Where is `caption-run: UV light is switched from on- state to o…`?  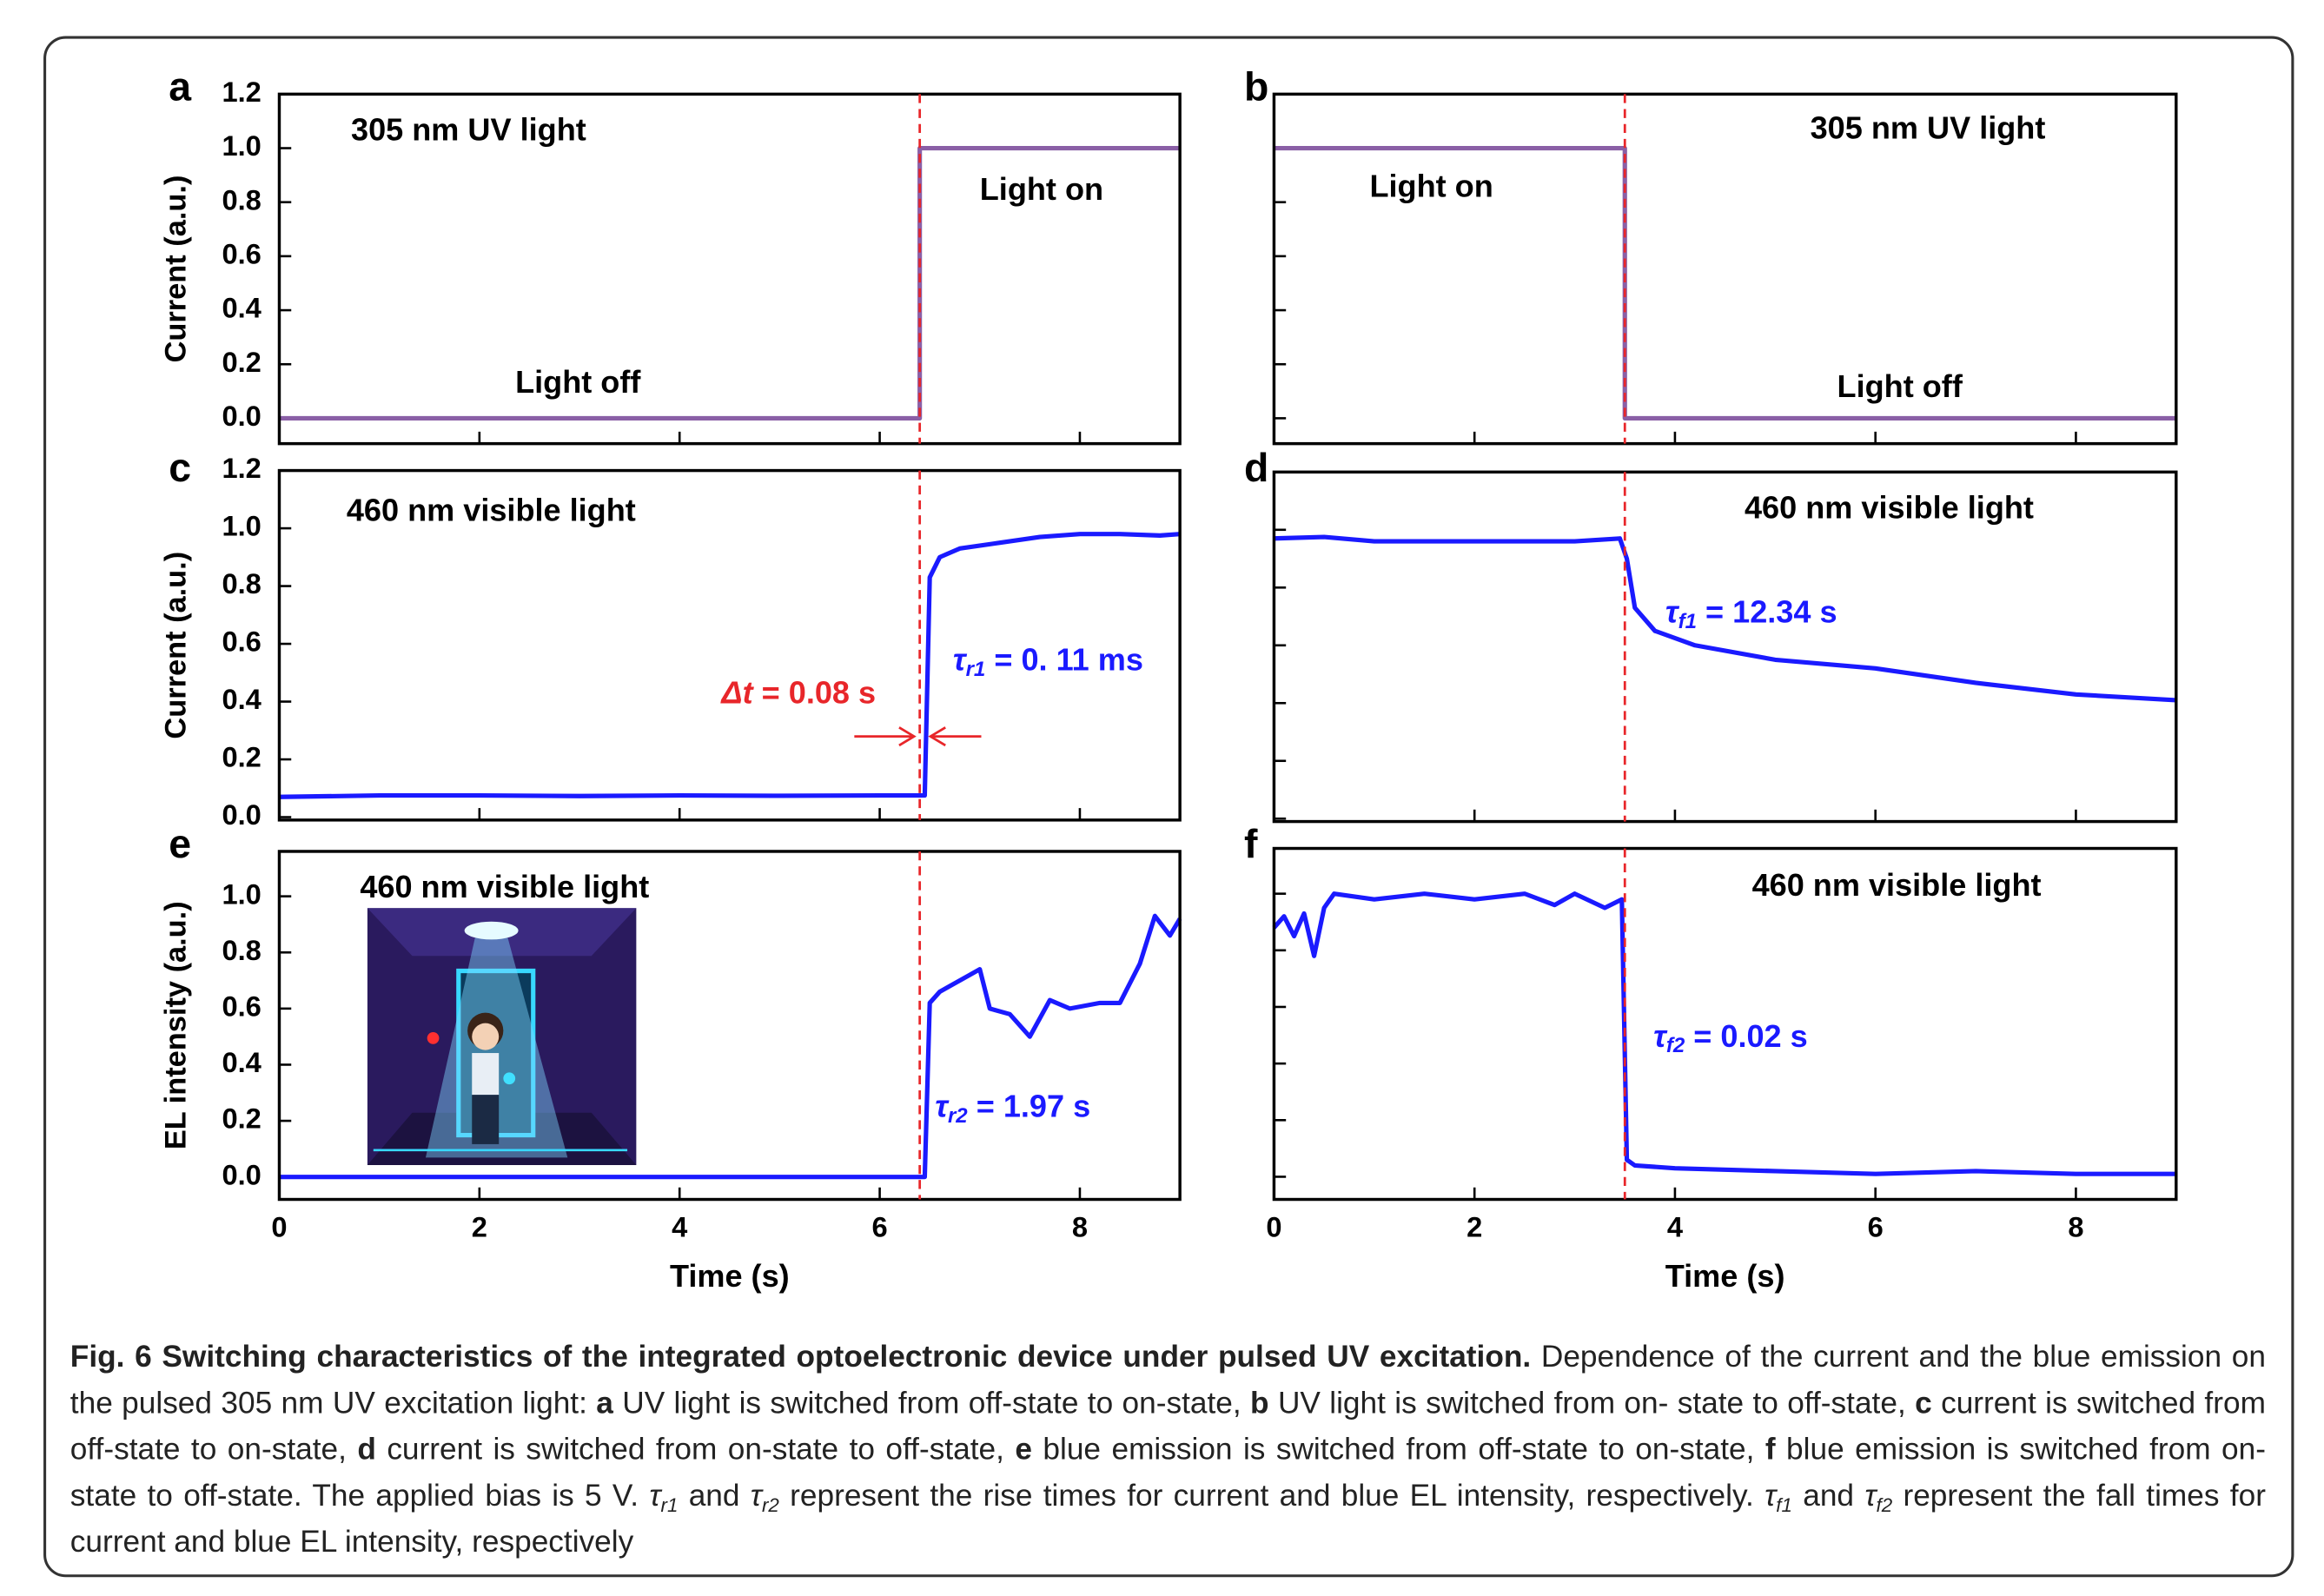 caption-run: UV light is switched from on- state to o… is located at coordinates (1592, 1403).